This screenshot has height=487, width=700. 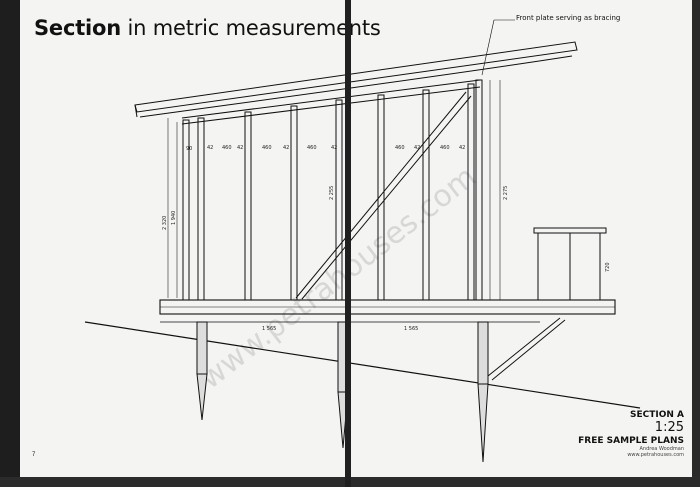 I want to click on dim-height-1940: 1 940, so click(x=174, y=218).